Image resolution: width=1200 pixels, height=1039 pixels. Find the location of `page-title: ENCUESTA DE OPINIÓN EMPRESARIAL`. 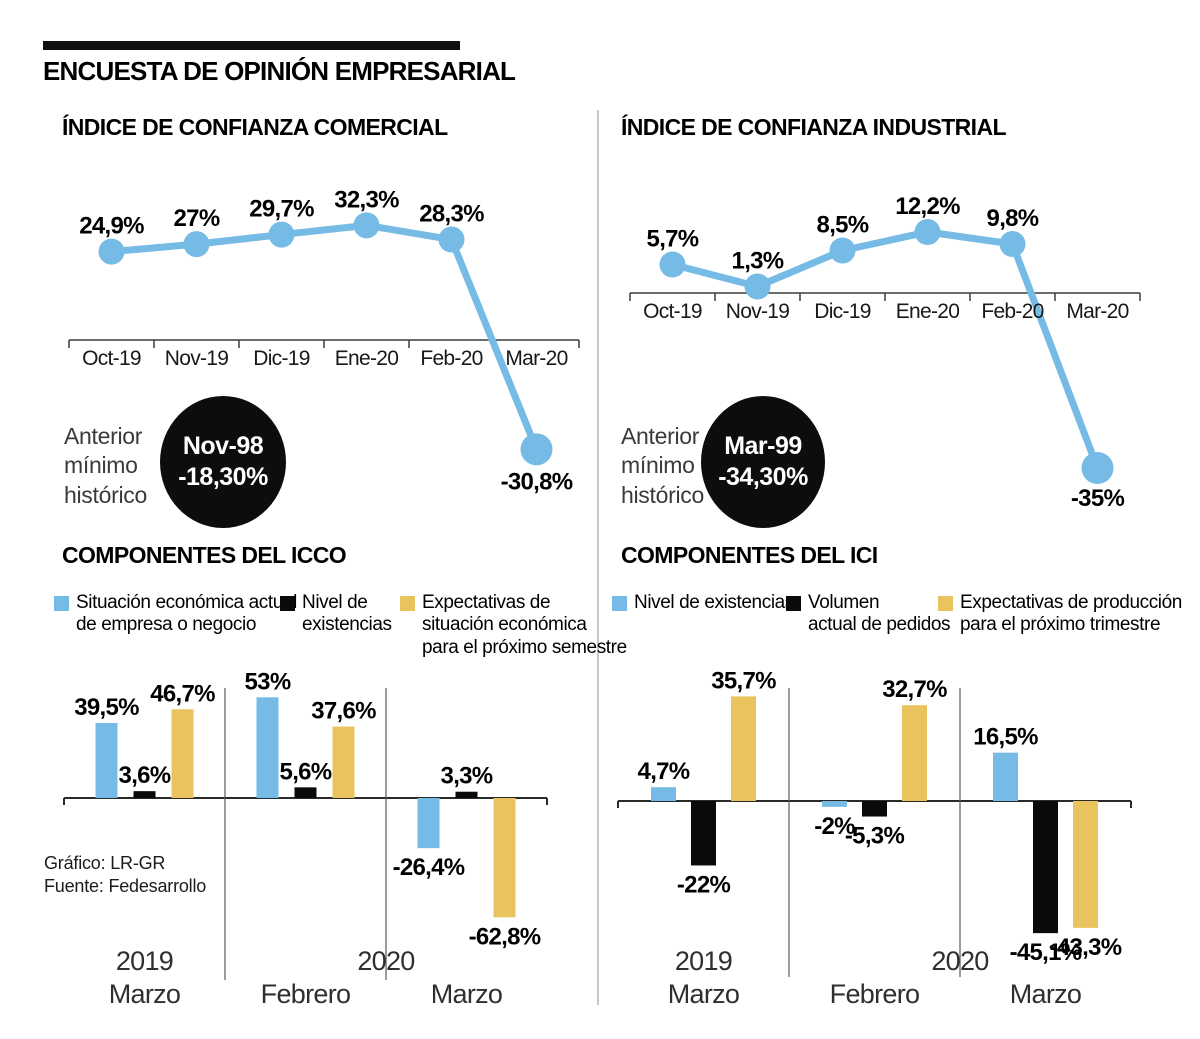

page-title: ENCUESTA DE OPINIÓN EMPRESARIAL is located at coordinates (279, 71).